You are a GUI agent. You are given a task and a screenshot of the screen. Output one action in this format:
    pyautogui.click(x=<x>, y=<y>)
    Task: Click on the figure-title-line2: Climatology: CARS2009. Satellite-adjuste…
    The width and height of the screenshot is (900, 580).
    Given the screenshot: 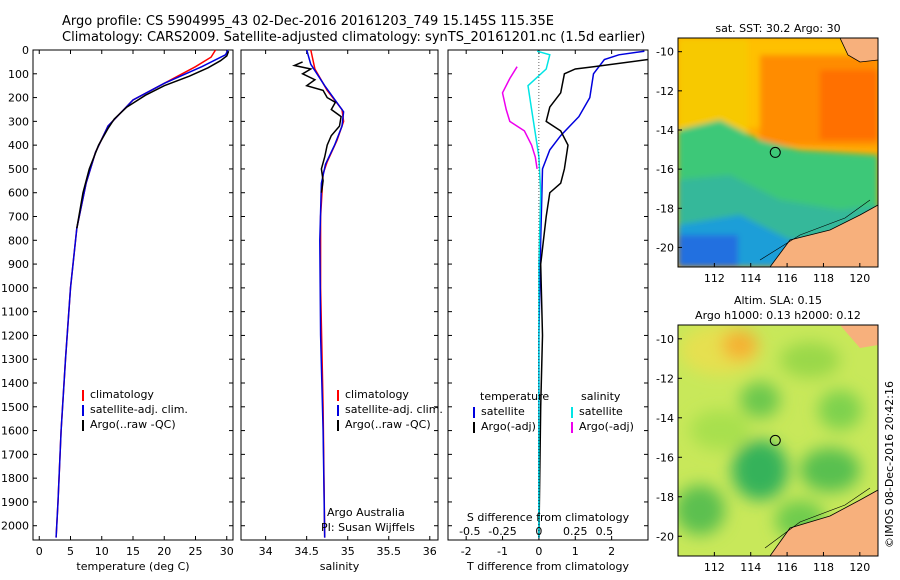 What is the action you would take?
    pyautogui.click(x=354, y=37)
    